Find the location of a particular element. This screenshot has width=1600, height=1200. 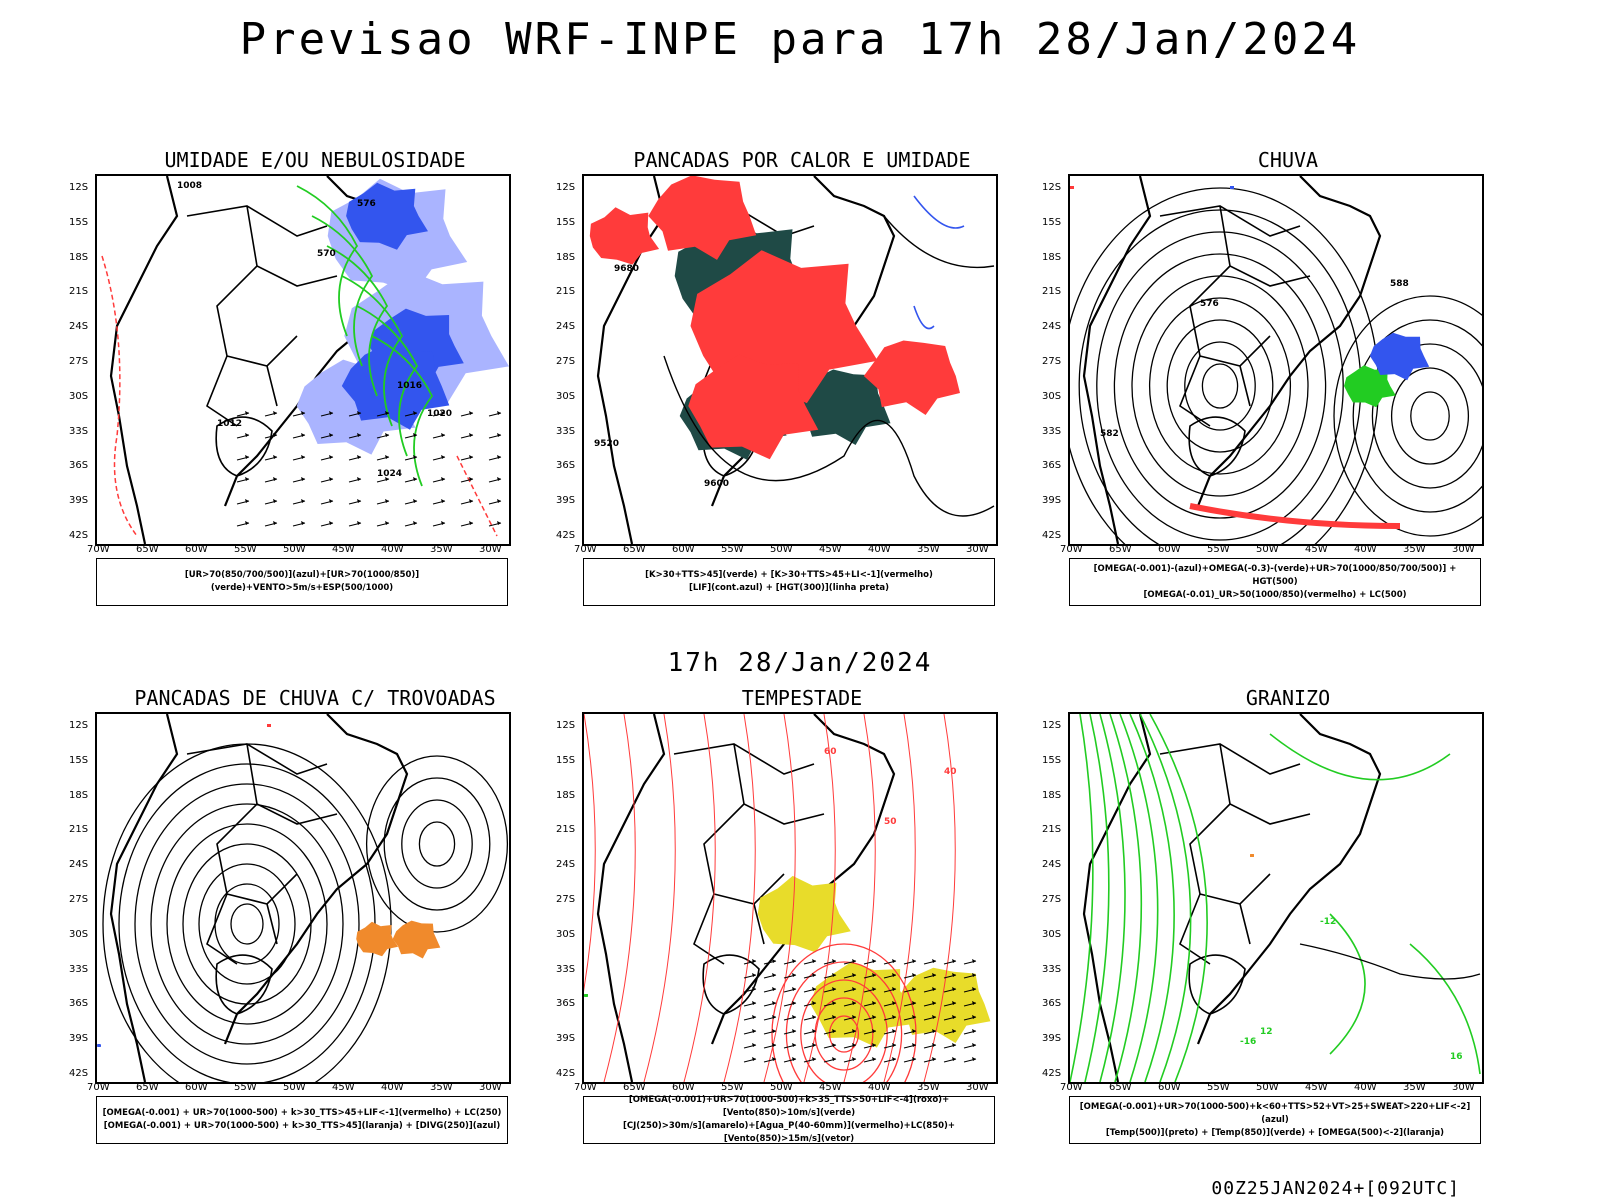

panel-title: UMIDADE E/OU NEBULOSIDADE is located at coordinates (315, 160).